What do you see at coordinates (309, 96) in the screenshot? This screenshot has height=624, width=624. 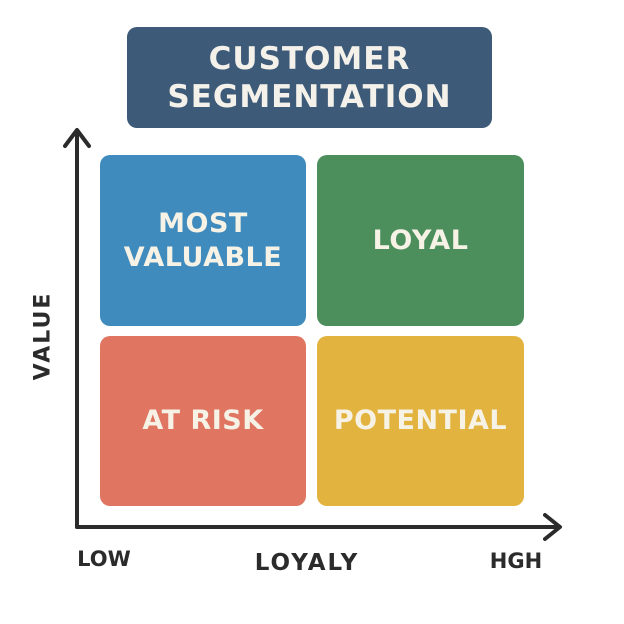 I see `title-line-2: SEGMENTATION` at bounding box center [309, 96].